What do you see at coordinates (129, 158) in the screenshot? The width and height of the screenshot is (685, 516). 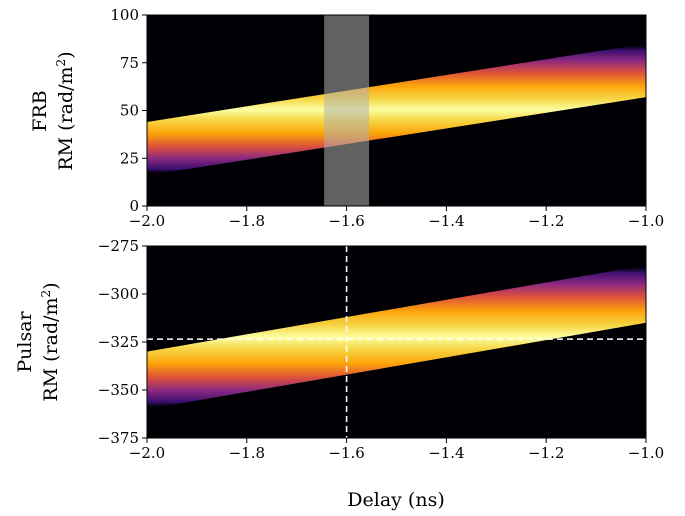 I see `frb-y-tick-label: 25` at bounding box center [129, 158].